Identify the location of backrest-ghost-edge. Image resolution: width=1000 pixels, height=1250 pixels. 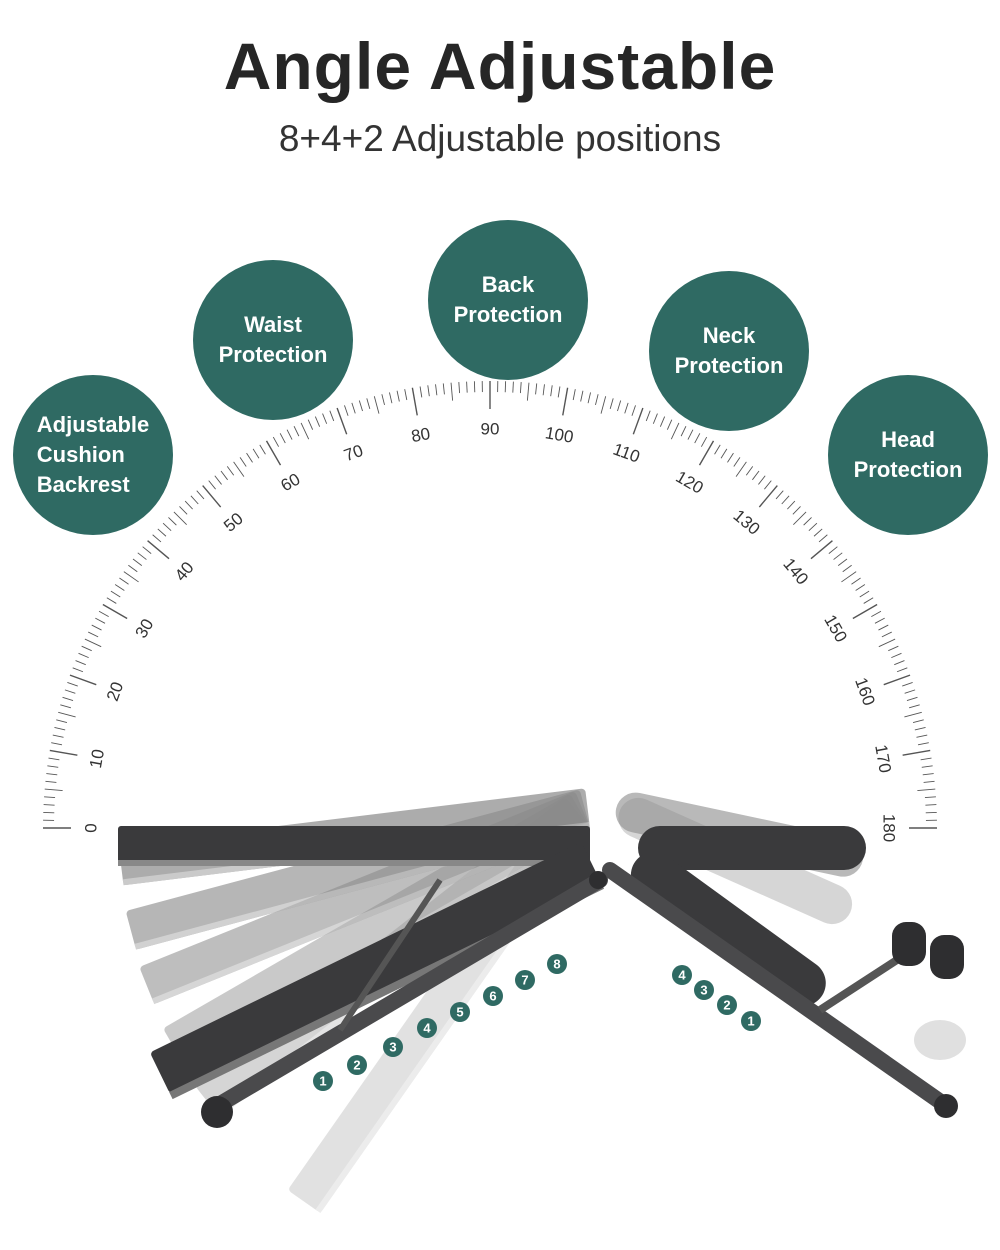
(371, 913).